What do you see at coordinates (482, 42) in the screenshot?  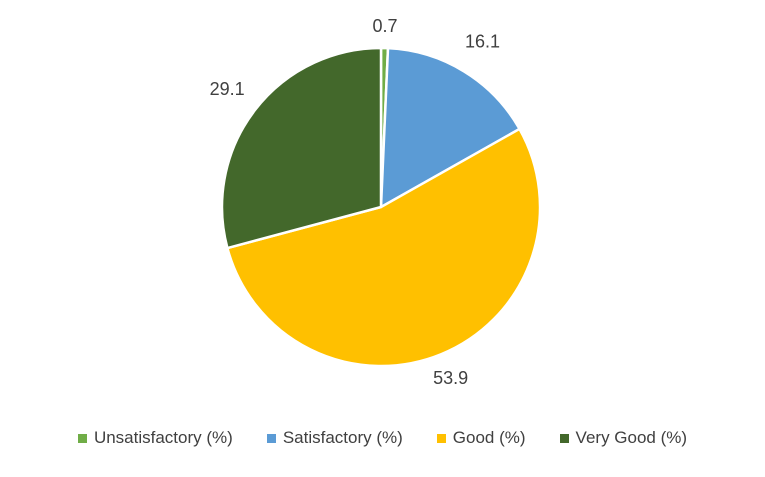 I see `data-label-satisfactory: 16.1` at bounding box center [482, 42].